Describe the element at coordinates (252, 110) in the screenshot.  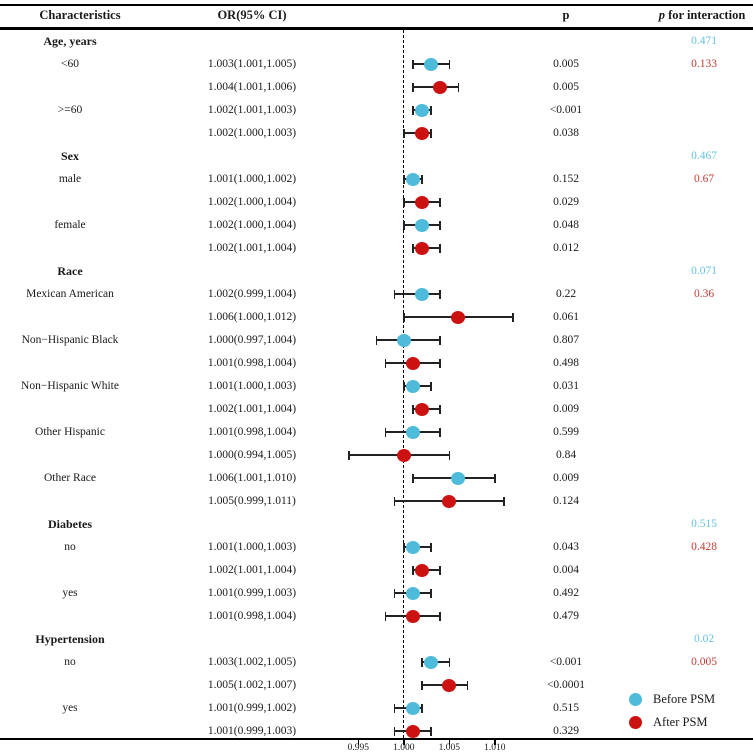
I see `or-ci-value: 1.002(1.001,1.003)` at that location.